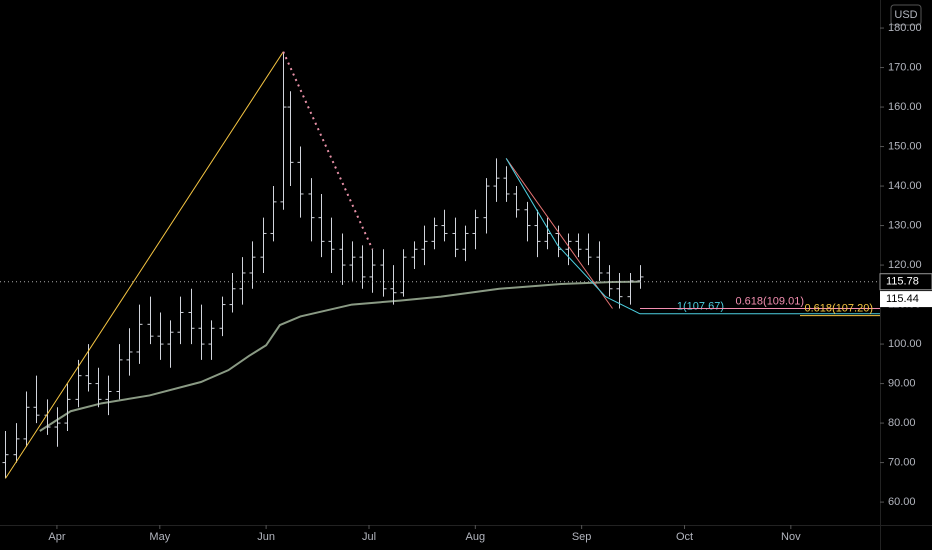  What do you see at coordinates (905, 186) in the screenshot?
I see `y-tick-label: 140.00` at bounding box center [905, 186].